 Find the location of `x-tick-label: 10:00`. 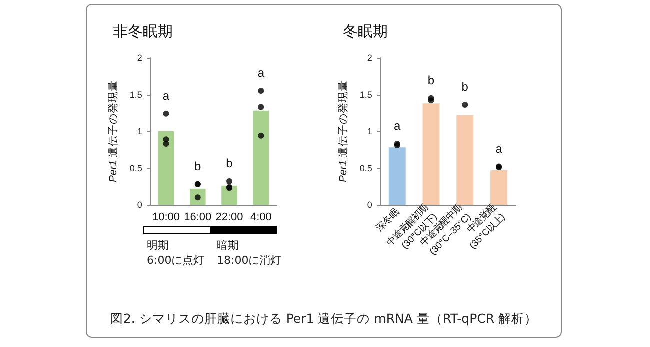

x-tick-label: 10:00 is located at coordinates (166, 218).